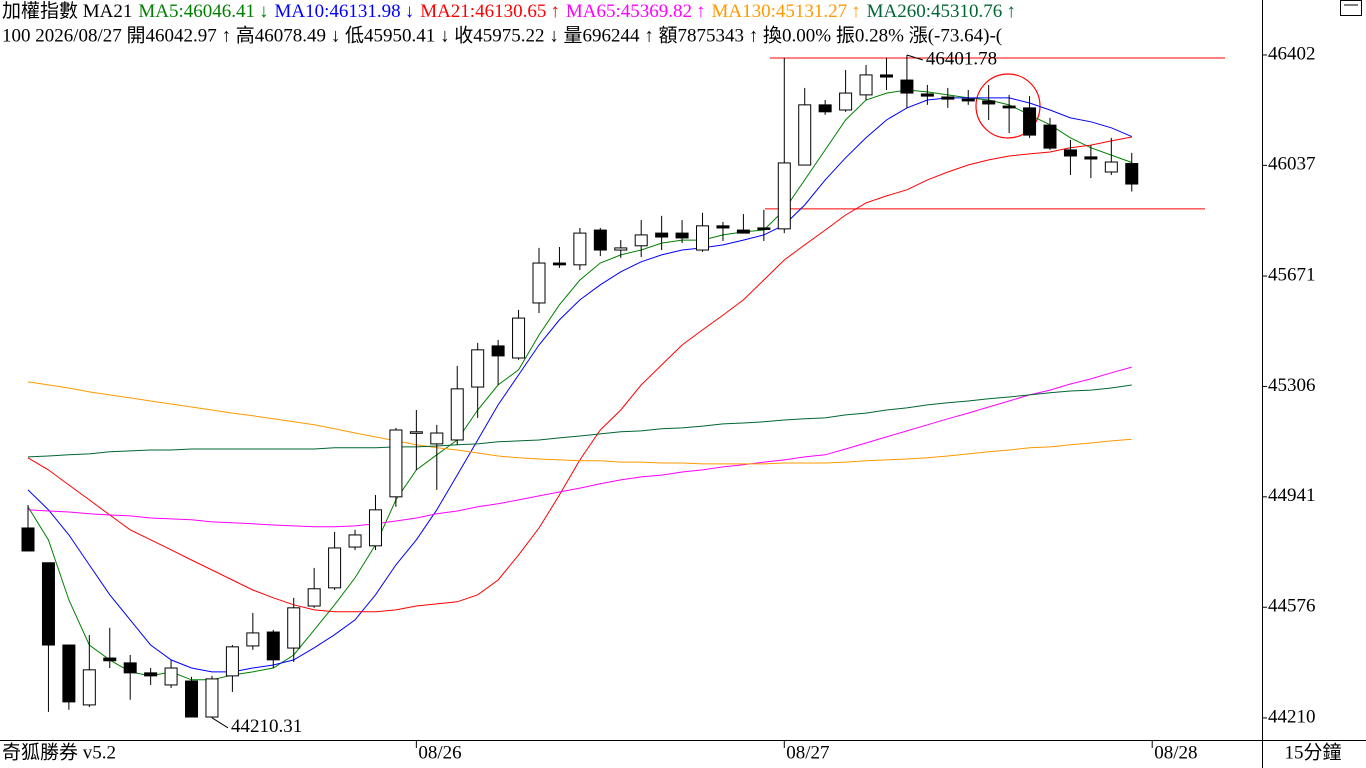 The height and width of the screenshot is (768, 1366). Describe the element at coordinates (961, 58) in the screenshot. I see `annotation-label: 46401.78` at that location.